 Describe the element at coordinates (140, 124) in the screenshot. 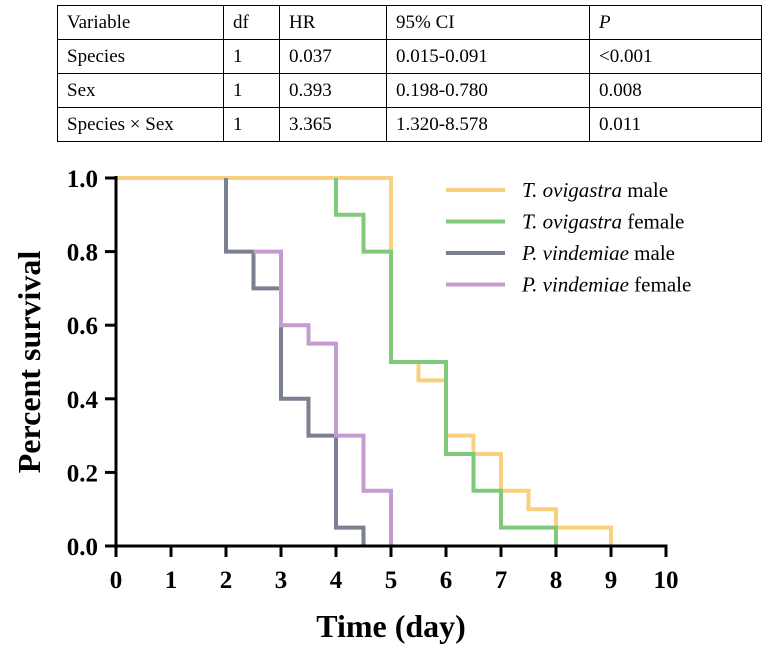

I see `table-cell: Species × Sex` at that location.